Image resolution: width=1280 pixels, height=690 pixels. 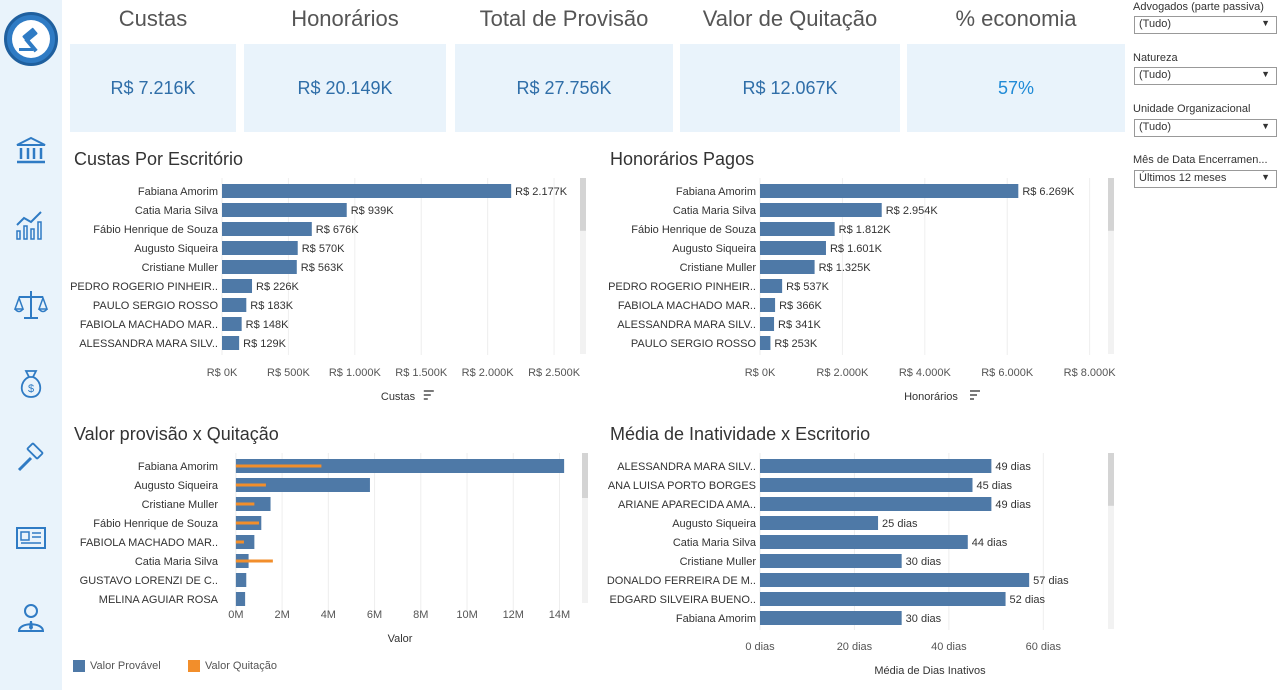 I want to click on bank-icon, so click(x=31, y=150).